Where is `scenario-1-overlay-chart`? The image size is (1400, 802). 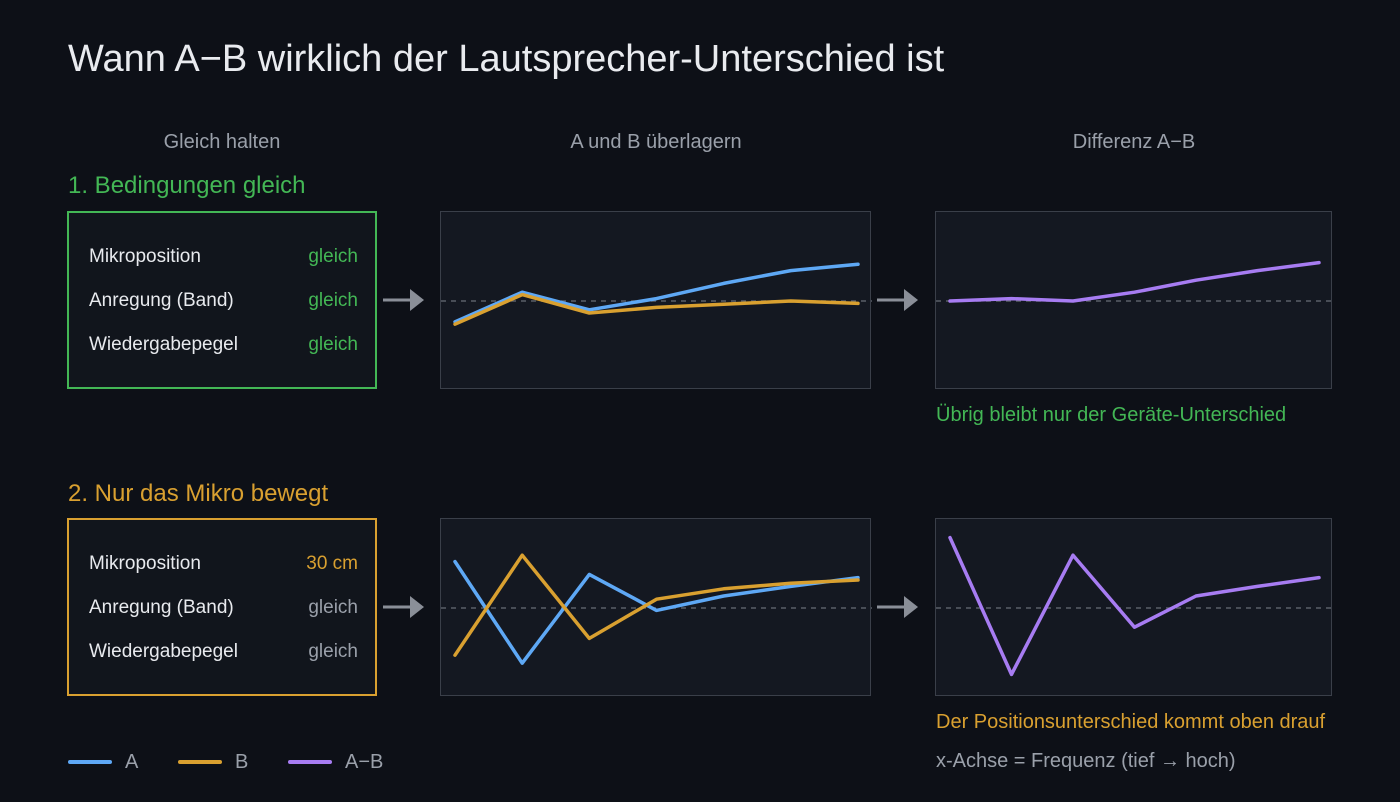 scenario-1-overlay-chart is located at coordinates (656, 300).